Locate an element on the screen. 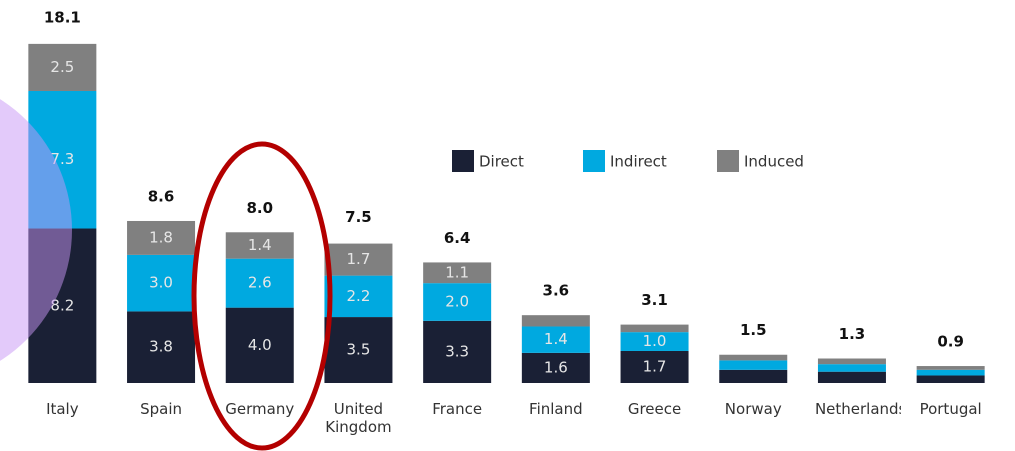 This screenshot has height=451, width=1015. category-label: Greece is located at coordinates (654, 409).